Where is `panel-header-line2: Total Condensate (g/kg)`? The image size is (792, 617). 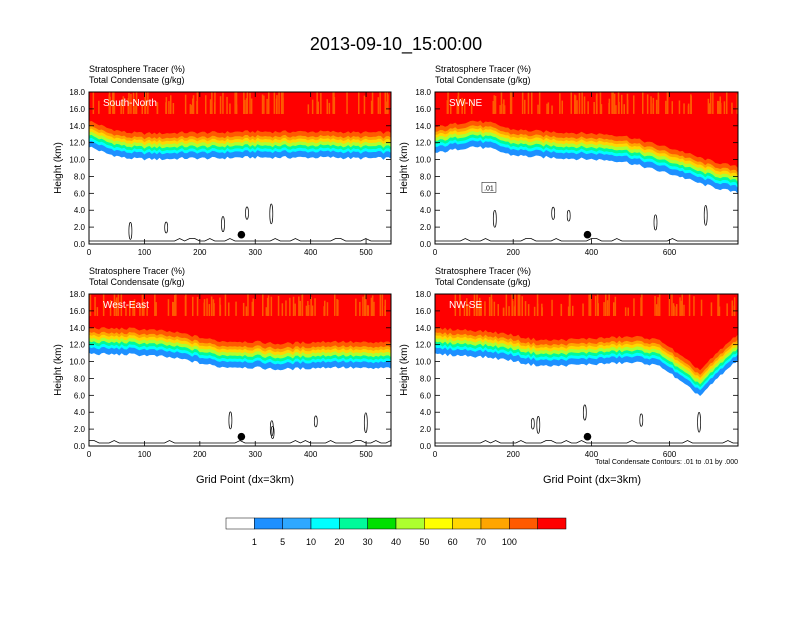
panel-header-line2: Total Condensate (g/kg) is located at coordinates (483, 80).